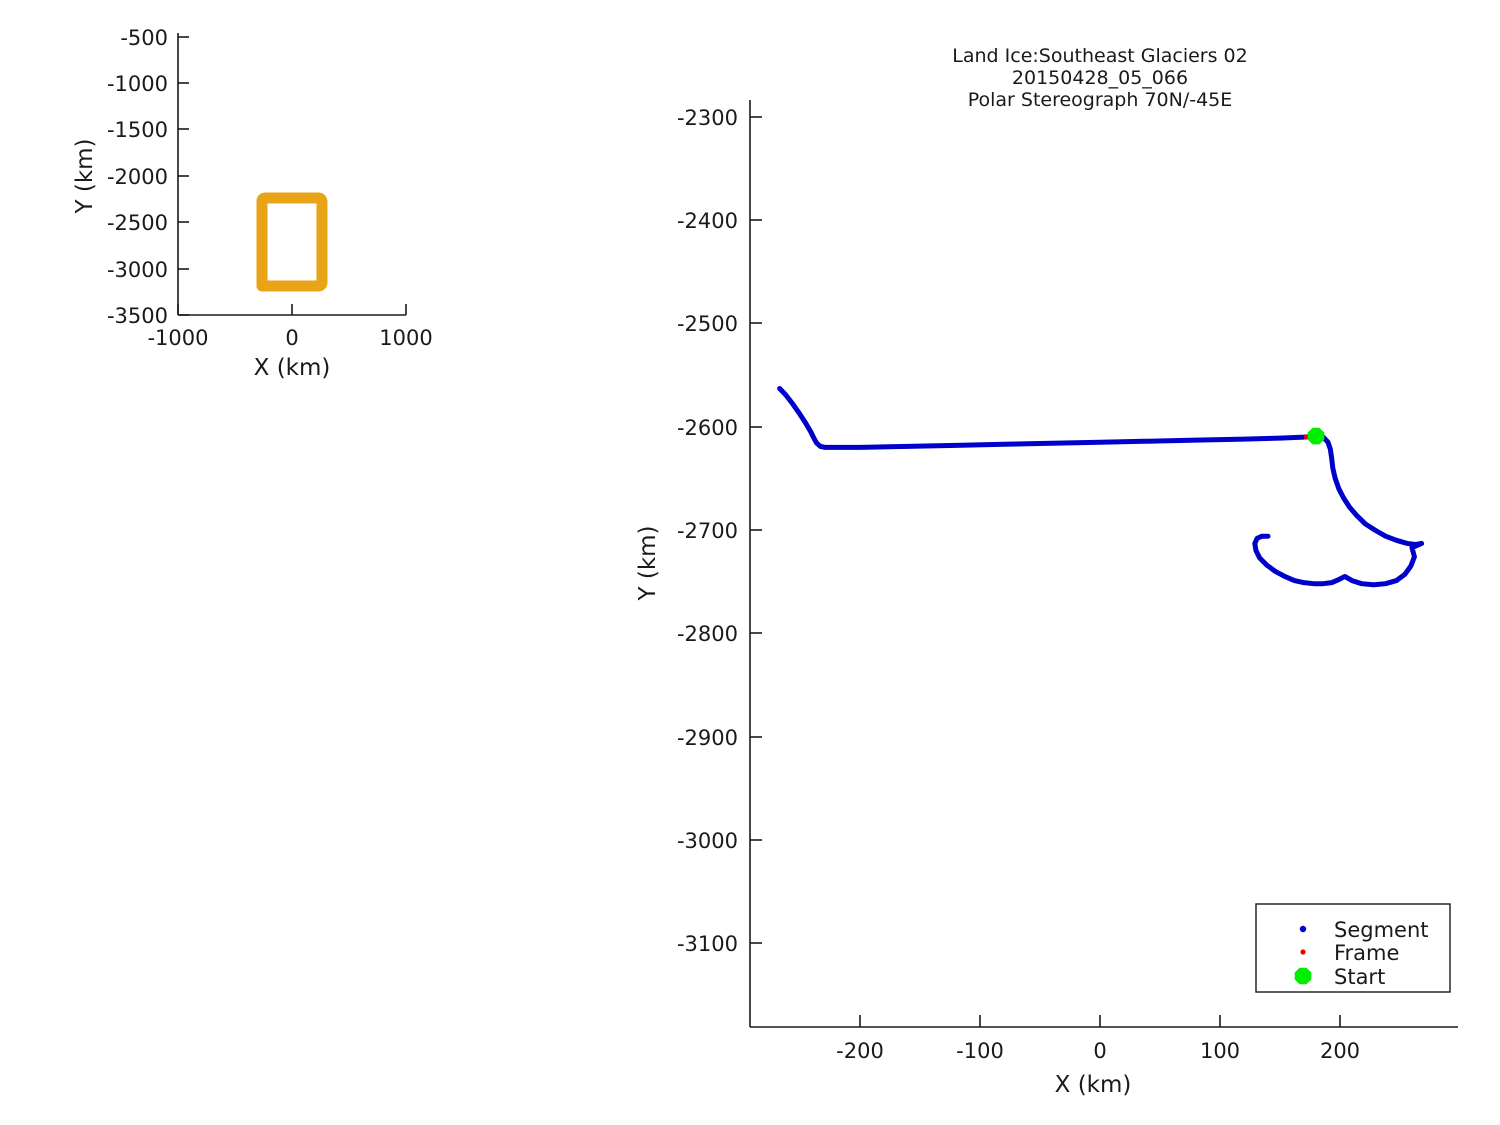  Describe the element at coordinates (707, 428) in the screenshot. I see `main-y-tick-label: -2600` at that location.